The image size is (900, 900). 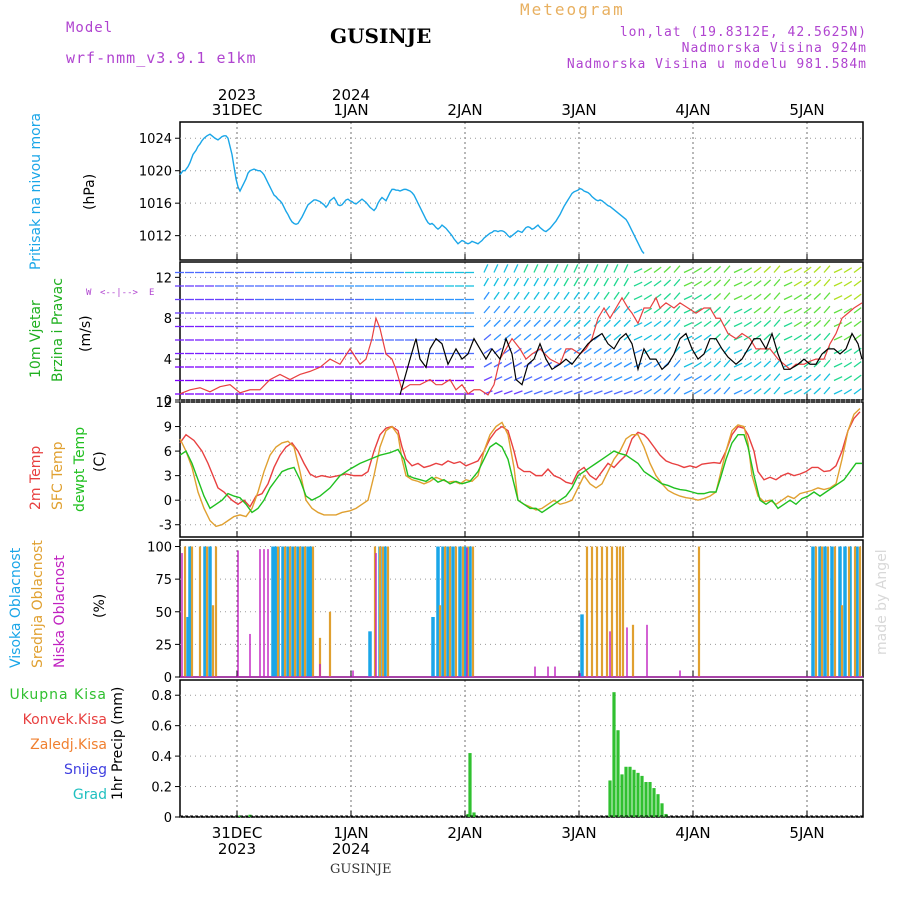 What do you see at coordinates (161, 788) in the screenshot?
I see `precip-ytick-label: 0.2` at bounding box center [161, 788].